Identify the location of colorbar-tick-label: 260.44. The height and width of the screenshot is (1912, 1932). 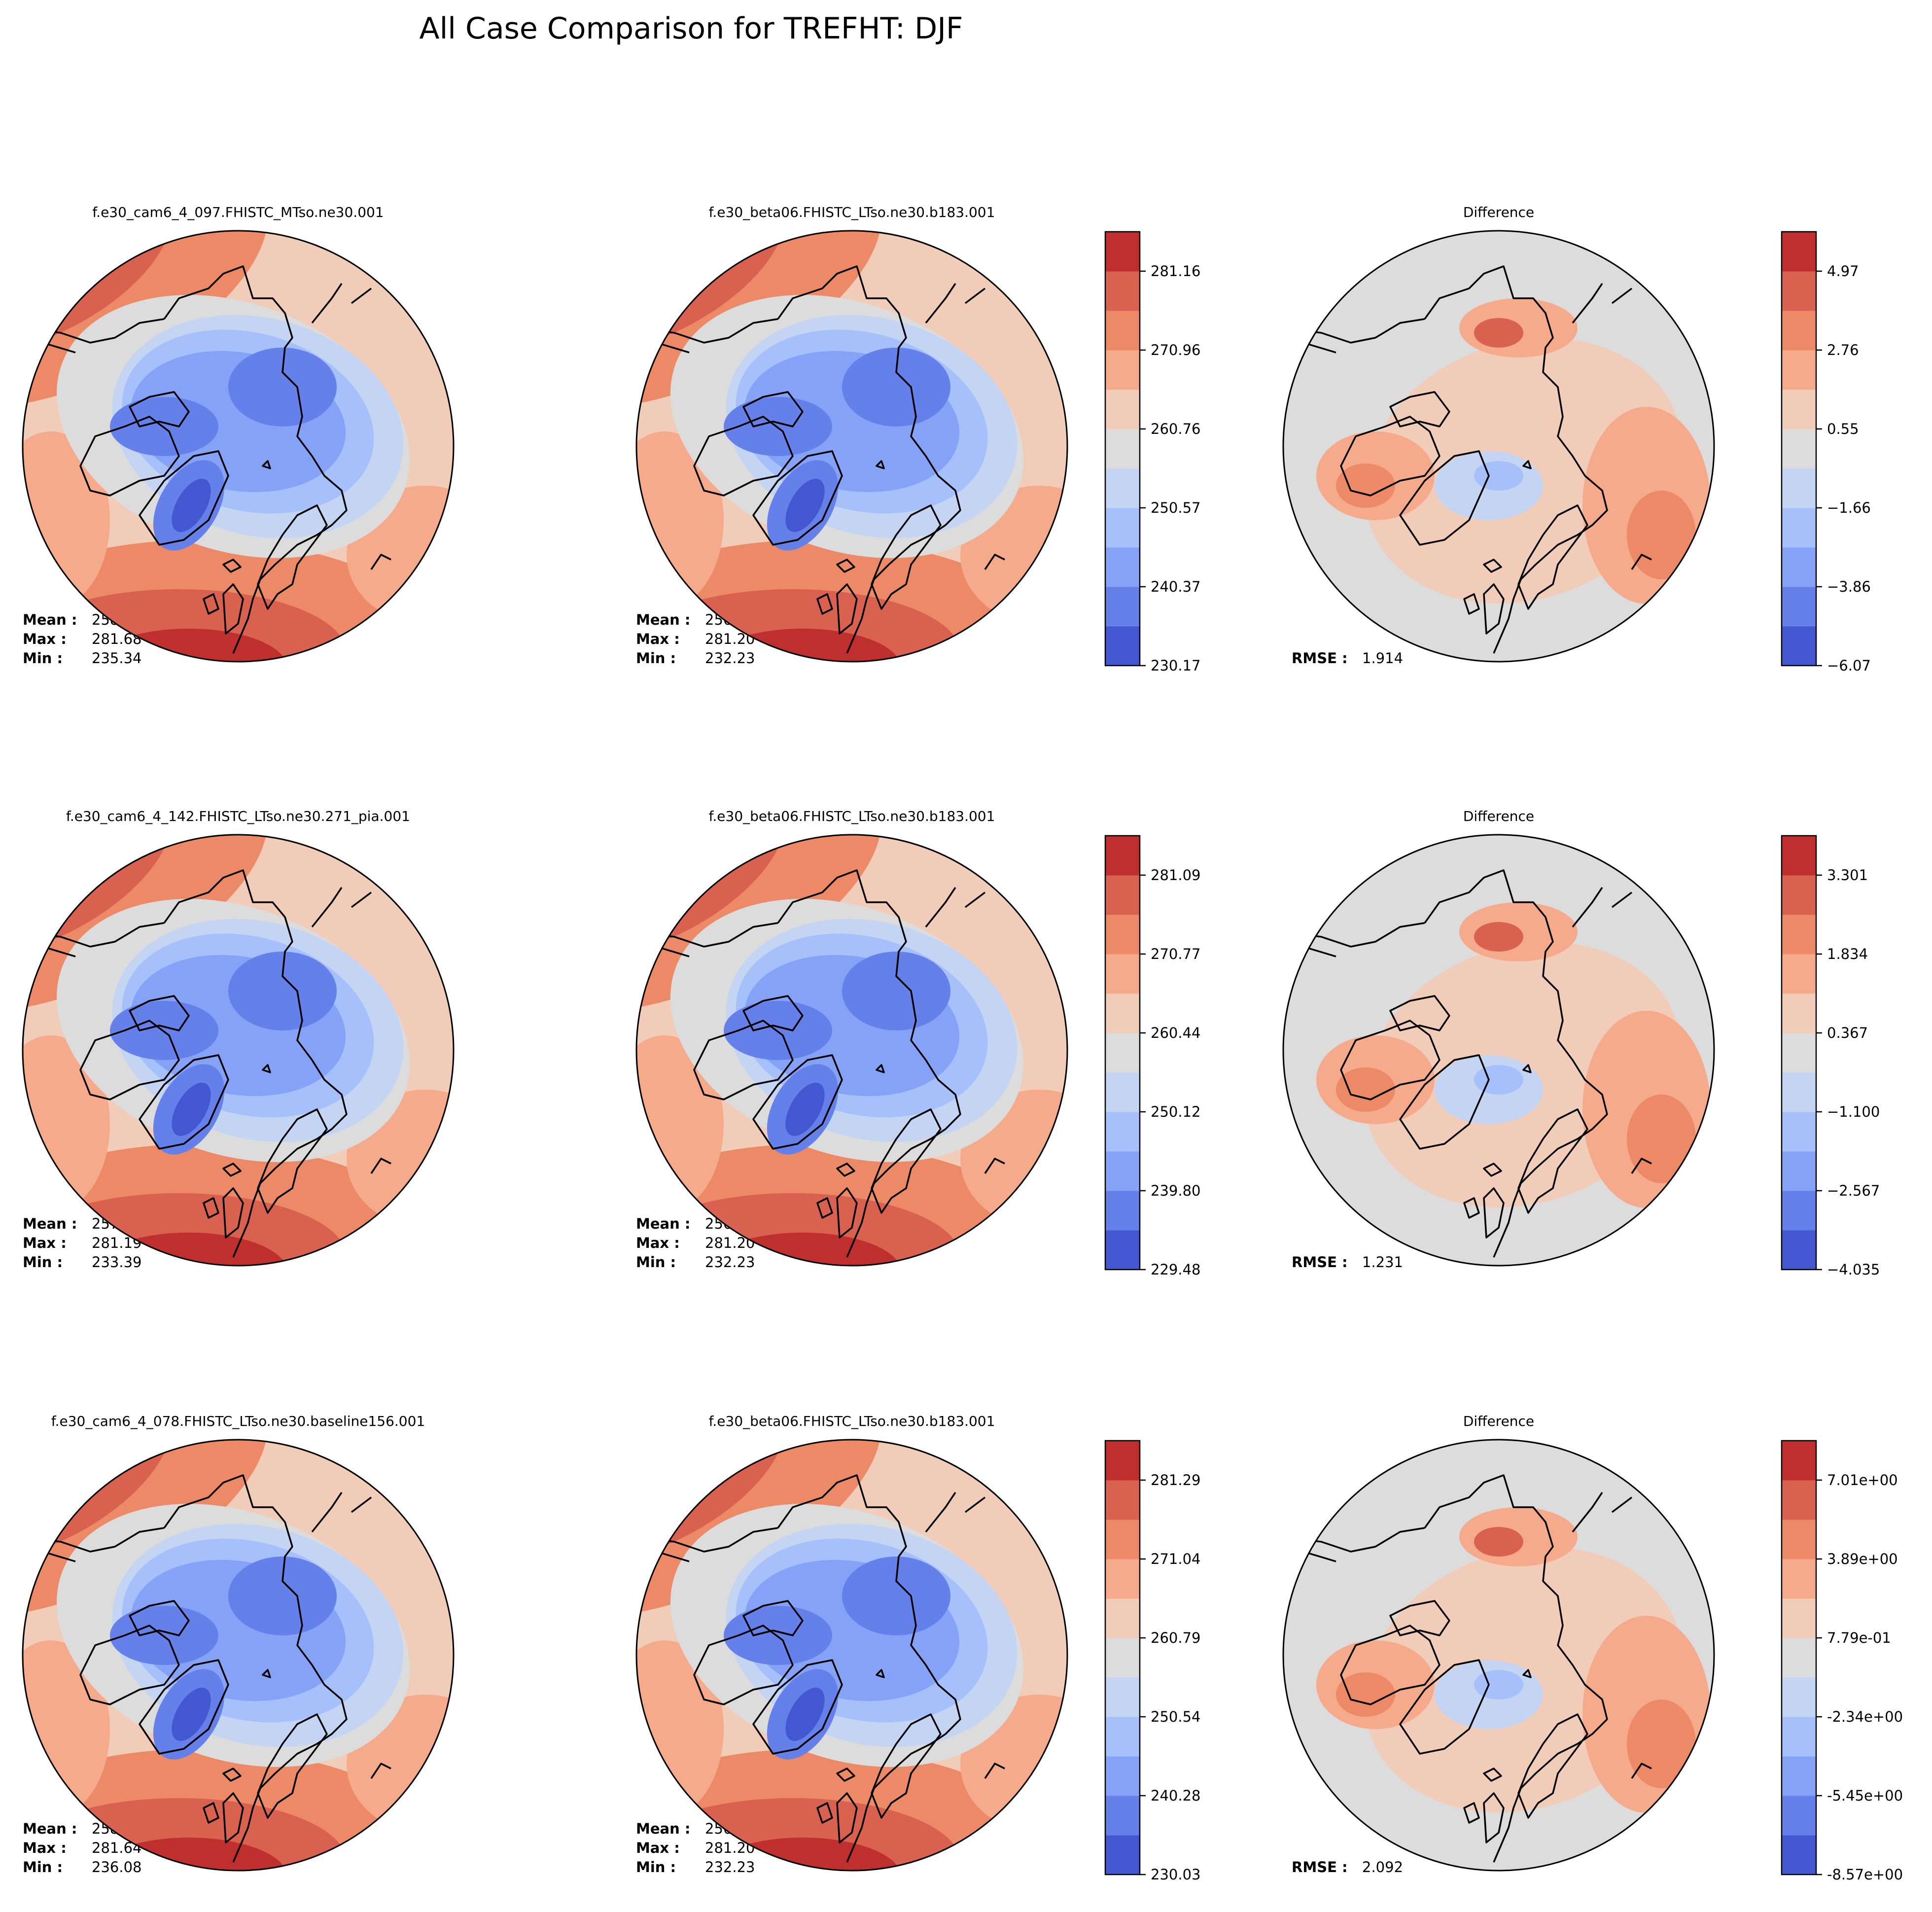
(1175, 1033).